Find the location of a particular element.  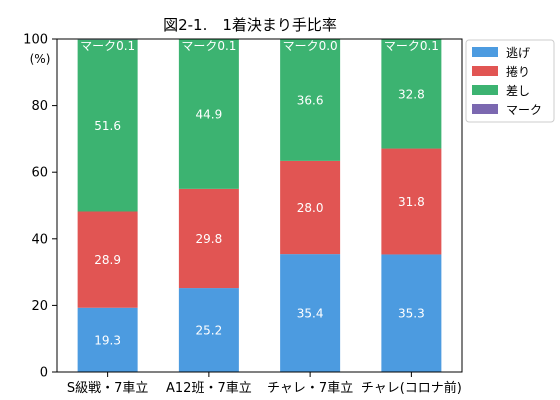

data-label: マーク0.0 is located at coordinates (310, 46).